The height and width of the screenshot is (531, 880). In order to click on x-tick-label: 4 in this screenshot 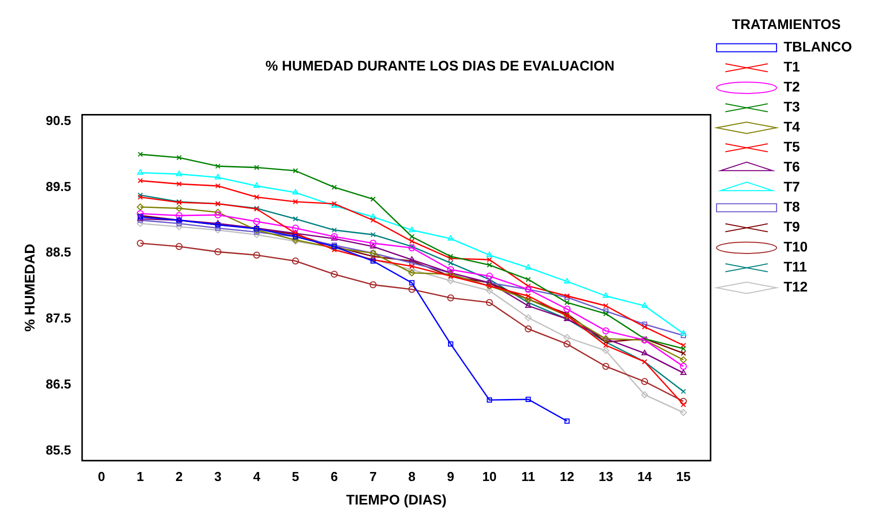, I will do `click(257, 476)`.